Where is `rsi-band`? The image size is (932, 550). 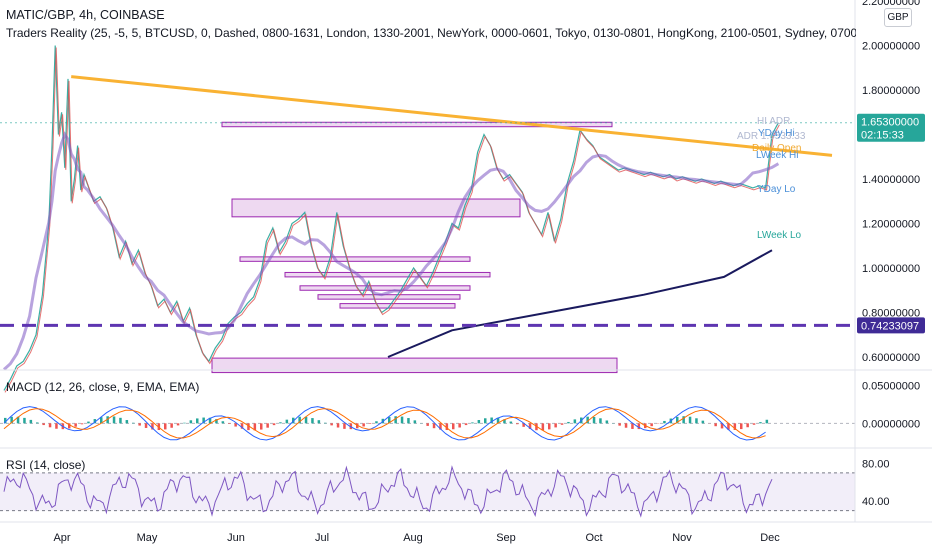 rsi-band is located at coordinates (427, 491).